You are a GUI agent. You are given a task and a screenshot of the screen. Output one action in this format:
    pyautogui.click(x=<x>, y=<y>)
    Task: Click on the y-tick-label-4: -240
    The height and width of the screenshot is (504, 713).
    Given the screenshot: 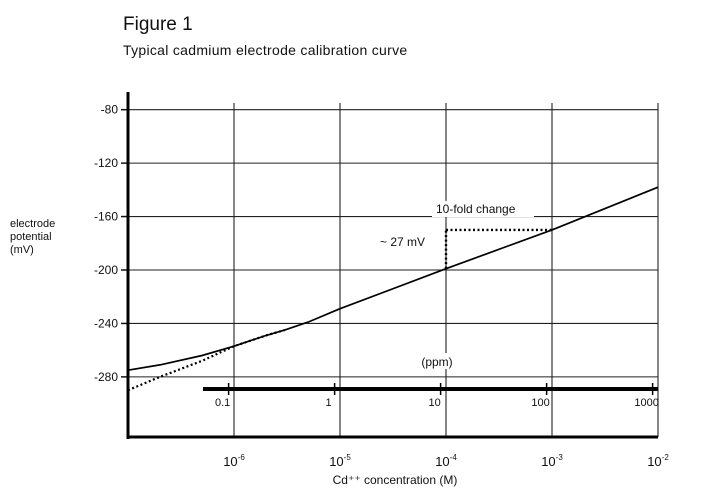 What is the action you would take?
    pyautogui.click(x=106, y=323)
    